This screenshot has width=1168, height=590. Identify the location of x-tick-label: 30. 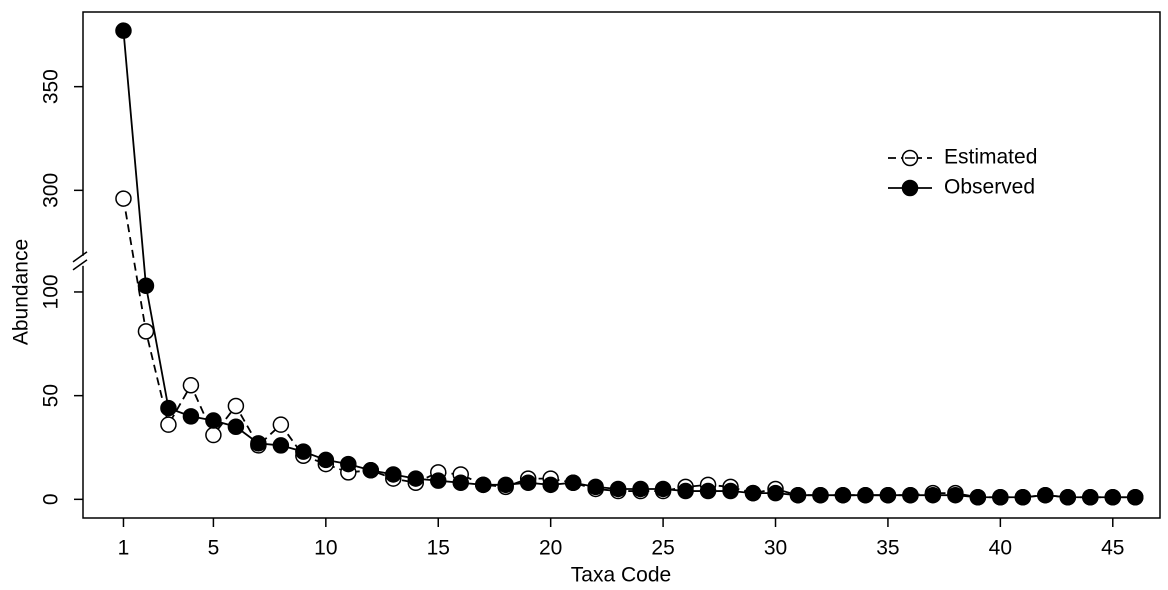
(775, 548).